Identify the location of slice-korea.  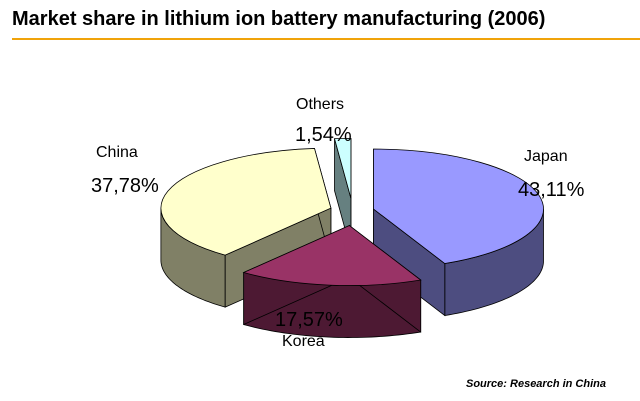
(332, 255).